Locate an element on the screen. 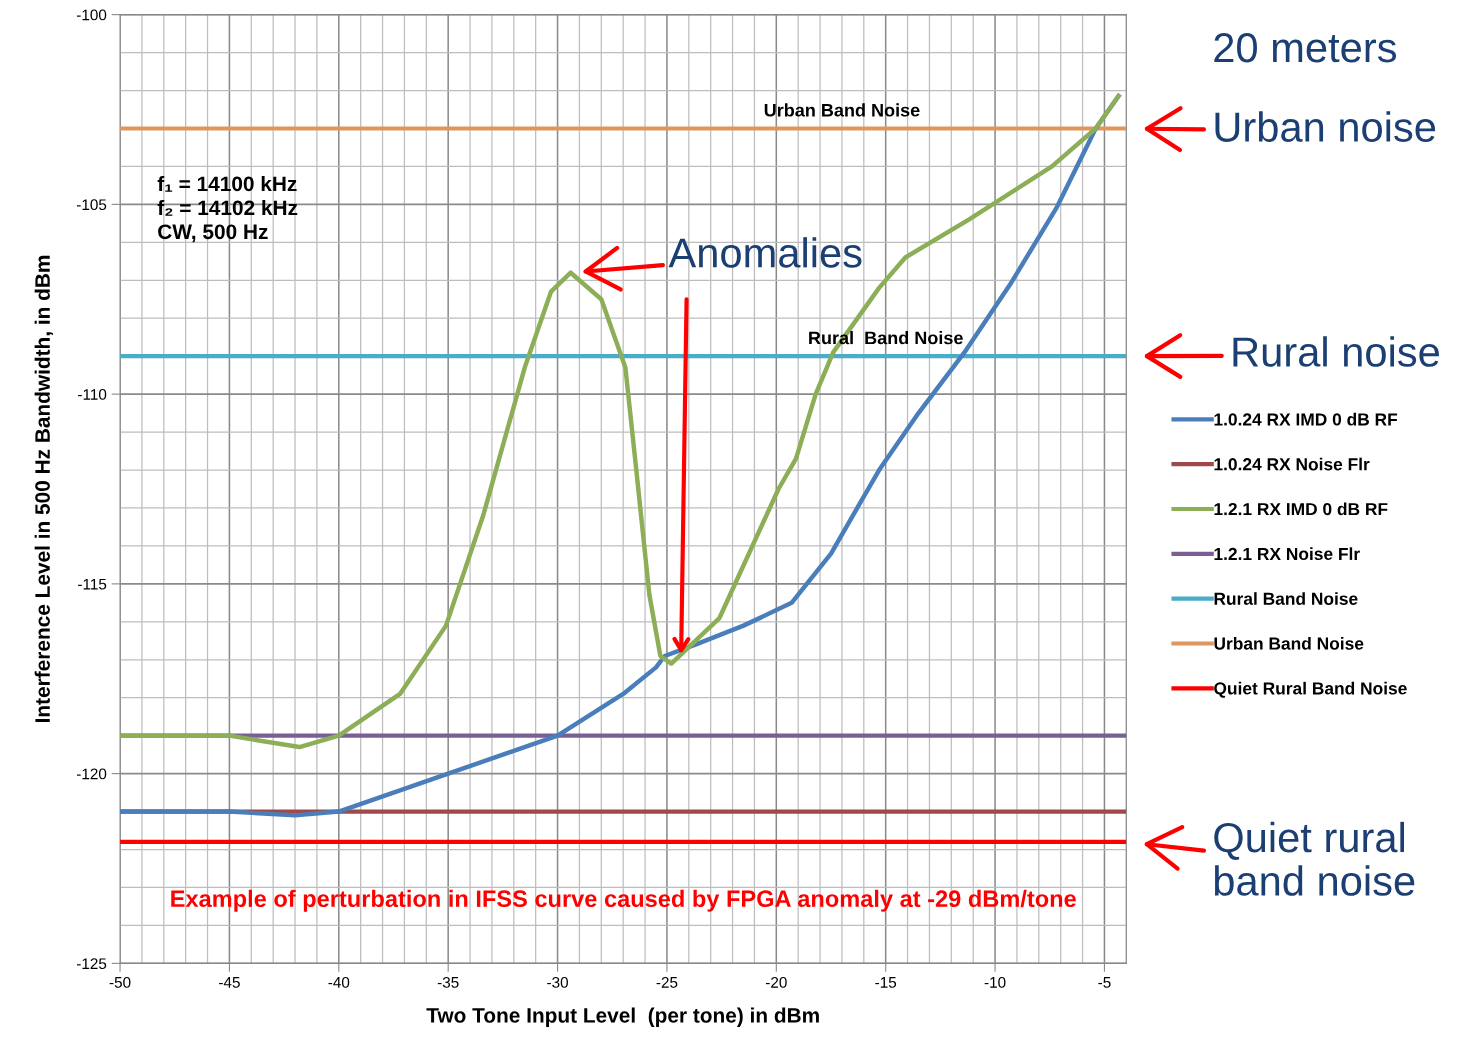 This screenshot has height=1046, width=1482. legend-label: 1.0.24 RX Noise Flr is located at coordinates (1292, 464).